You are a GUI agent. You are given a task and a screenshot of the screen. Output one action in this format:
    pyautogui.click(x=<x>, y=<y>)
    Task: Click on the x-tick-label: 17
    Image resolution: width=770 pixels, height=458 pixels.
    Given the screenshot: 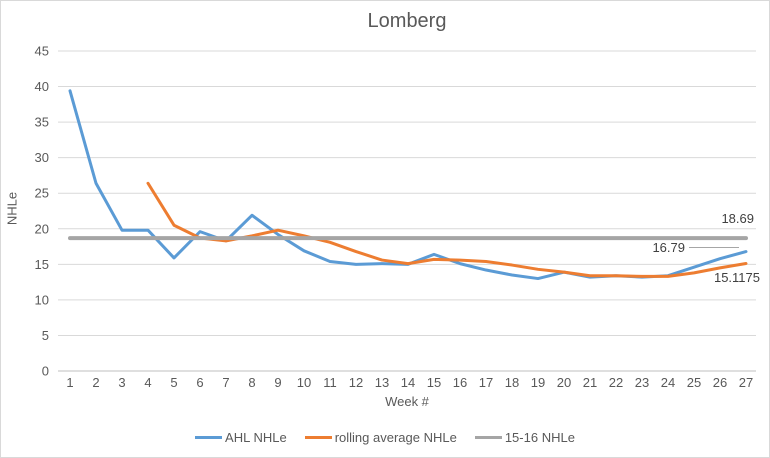 What is the action you would take?
    pyautogui.click(x=486, y=382)
    